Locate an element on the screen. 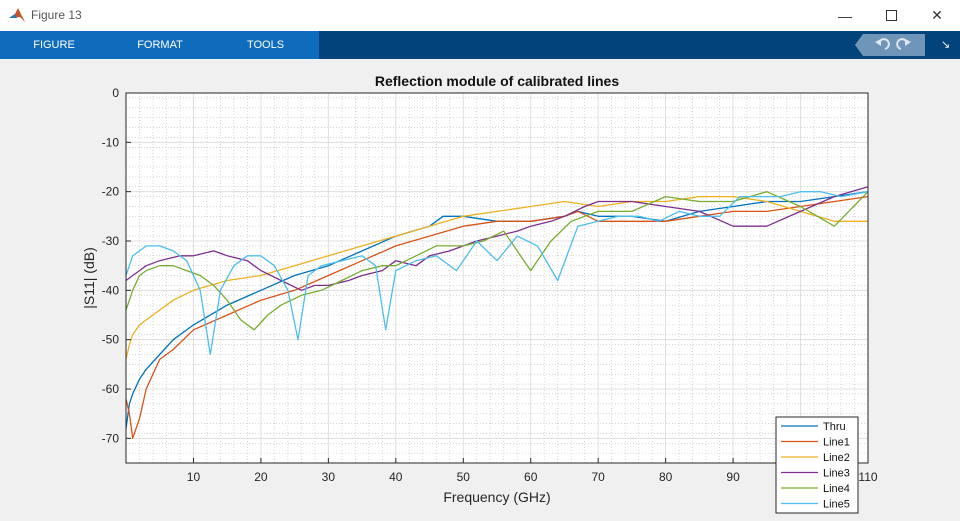  tabs-background is located at coordinates (159, 45).